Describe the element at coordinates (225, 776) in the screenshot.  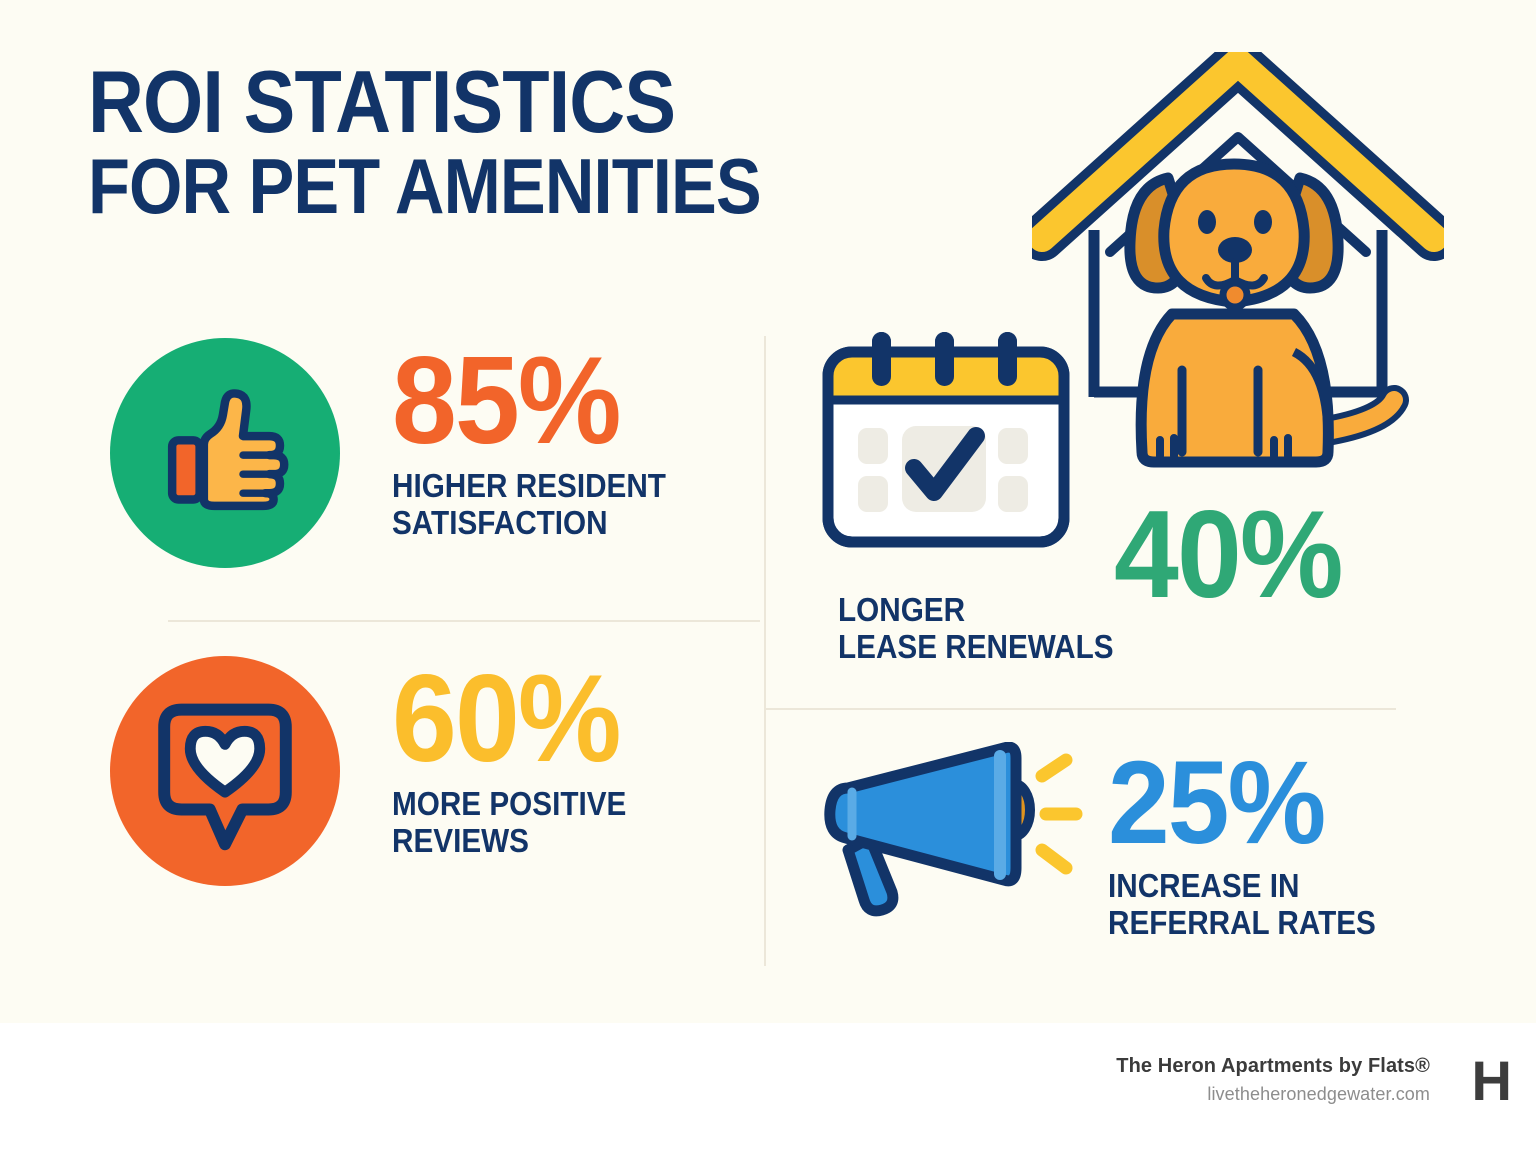
I see `heart-speech-bubble-icon` at that location.